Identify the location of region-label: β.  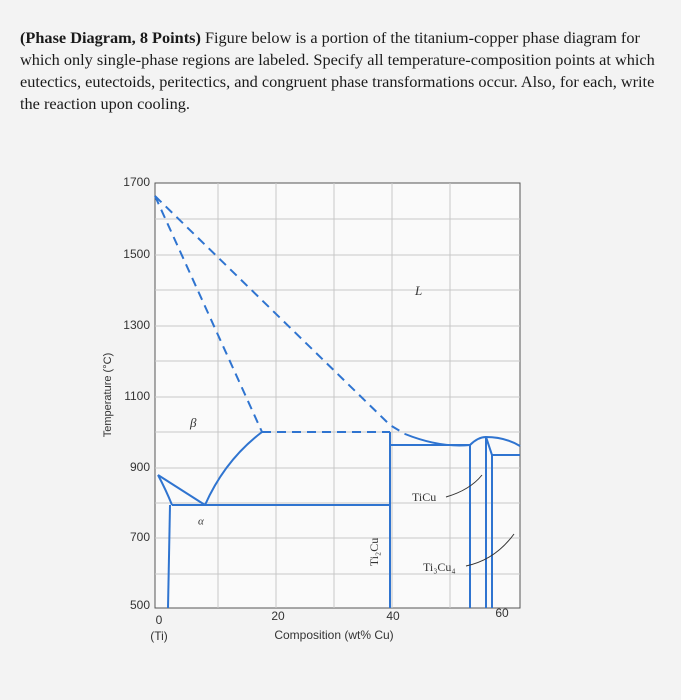
(193, 422).